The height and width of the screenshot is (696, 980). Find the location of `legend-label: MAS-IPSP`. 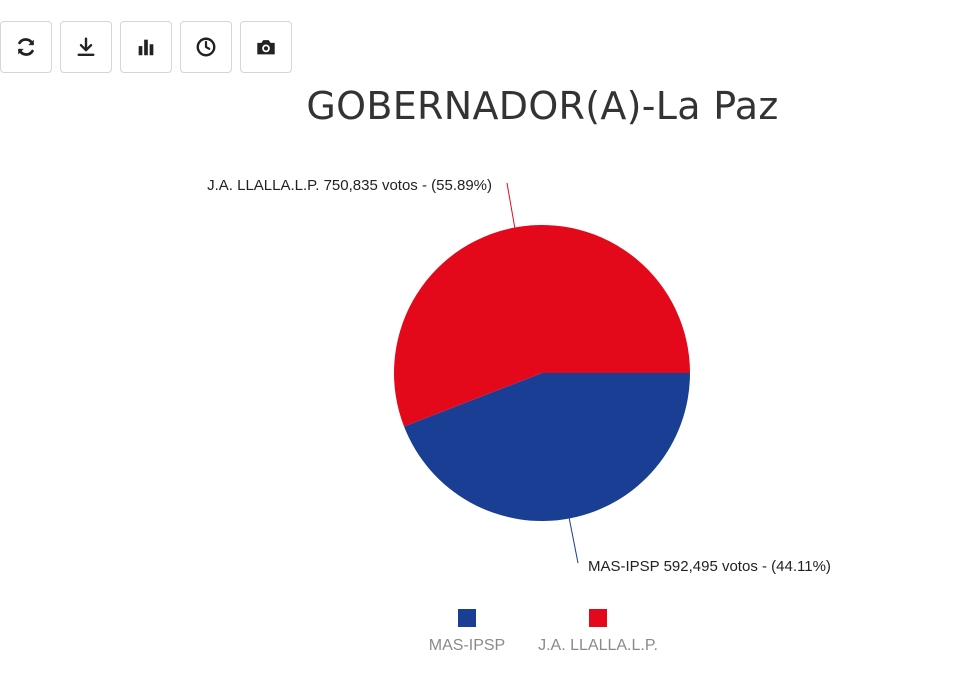

legend-label: MAS-IPSP is located at coordinates (467, 645).